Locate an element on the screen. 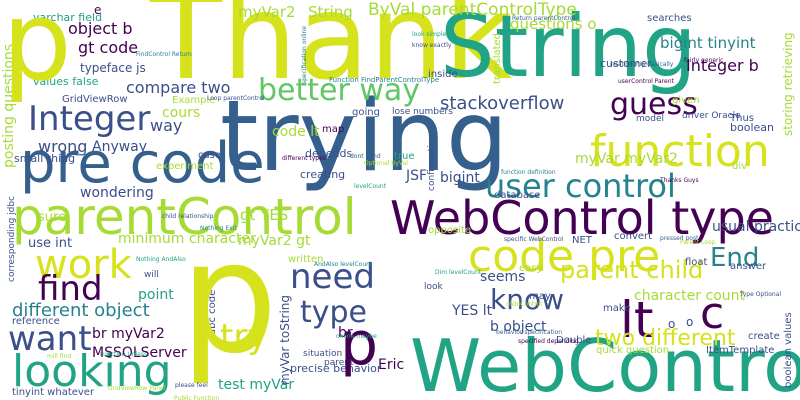 Image resolution: width=800 pixels, height=400 pixels. word-anyway-41: Anyway is located at coordinates (120, 147).